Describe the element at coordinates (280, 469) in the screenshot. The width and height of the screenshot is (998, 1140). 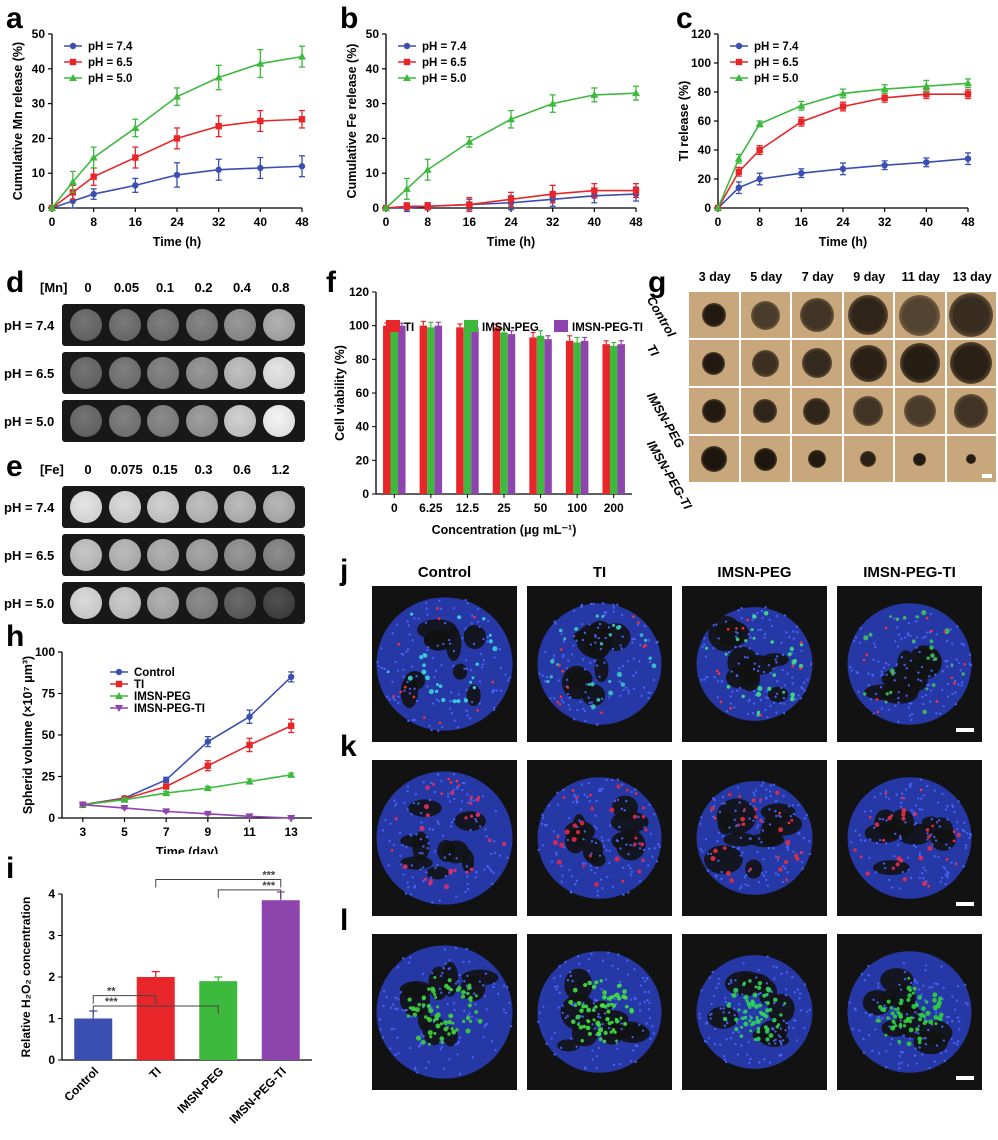
I see `concentration-label: 1.2` at that location.